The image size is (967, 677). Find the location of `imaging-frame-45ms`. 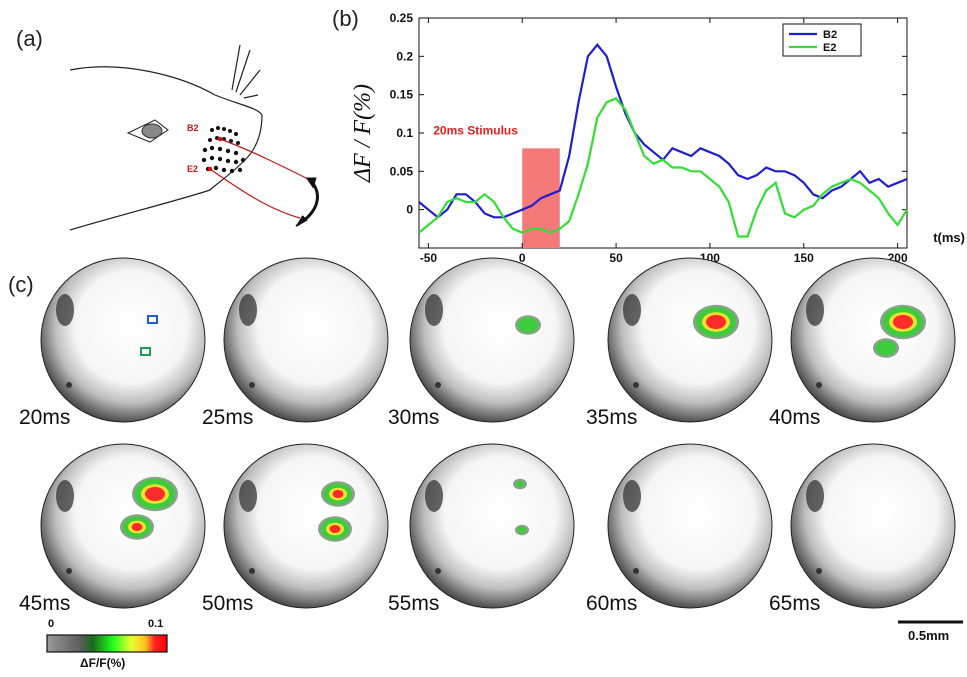

imaging-frame-45ms is located at coordinates (123, 526).